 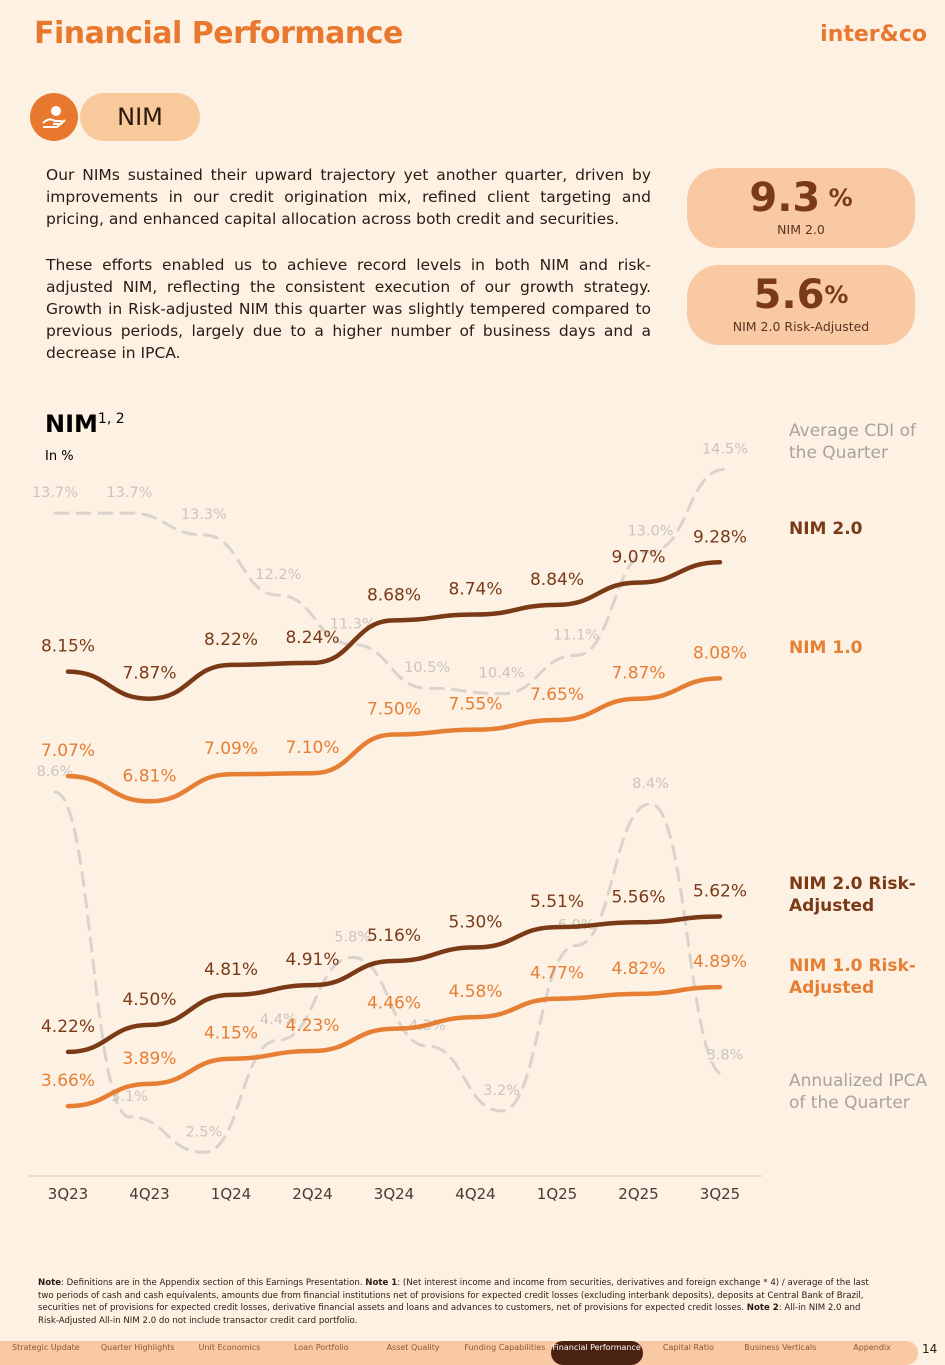 What do you see at coordinates (720, 653) in the screenshot?
I see `data-label: 8.08%` at bounding box center [720, 653].